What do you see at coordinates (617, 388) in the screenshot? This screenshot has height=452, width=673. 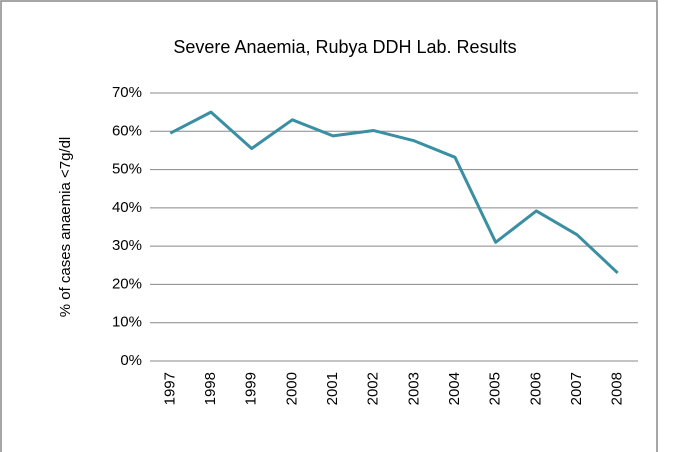 I see `x-tick-label: 2008` at bounding box center [617, 388].